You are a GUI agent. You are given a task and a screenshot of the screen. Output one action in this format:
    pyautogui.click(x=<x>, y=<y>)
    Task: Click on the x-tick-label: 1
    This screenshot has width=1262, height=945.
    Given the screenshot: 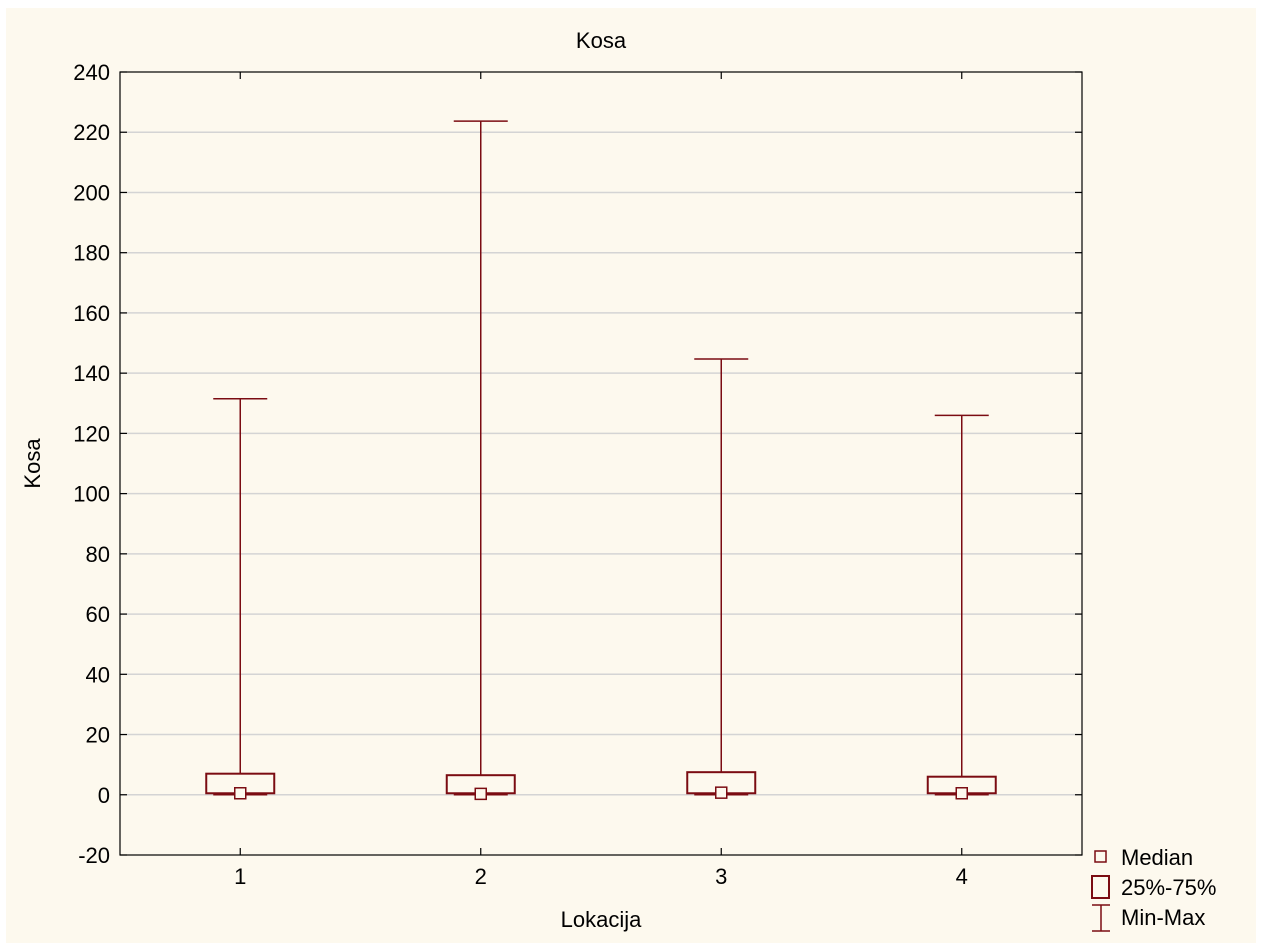 What is the action you would take?
    pyautogui.click(x=240, y=876)
    